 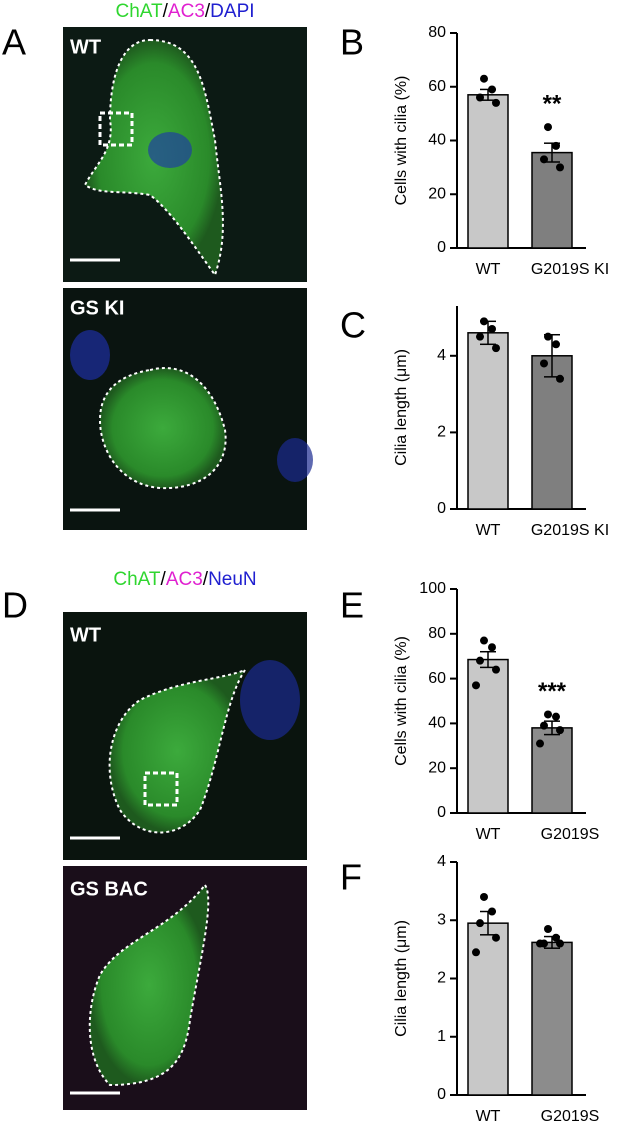 What do you see at coordinates (185, 154) in the screenshot?
I see `micrograph-a-wt` at bounding box center [185, 154].